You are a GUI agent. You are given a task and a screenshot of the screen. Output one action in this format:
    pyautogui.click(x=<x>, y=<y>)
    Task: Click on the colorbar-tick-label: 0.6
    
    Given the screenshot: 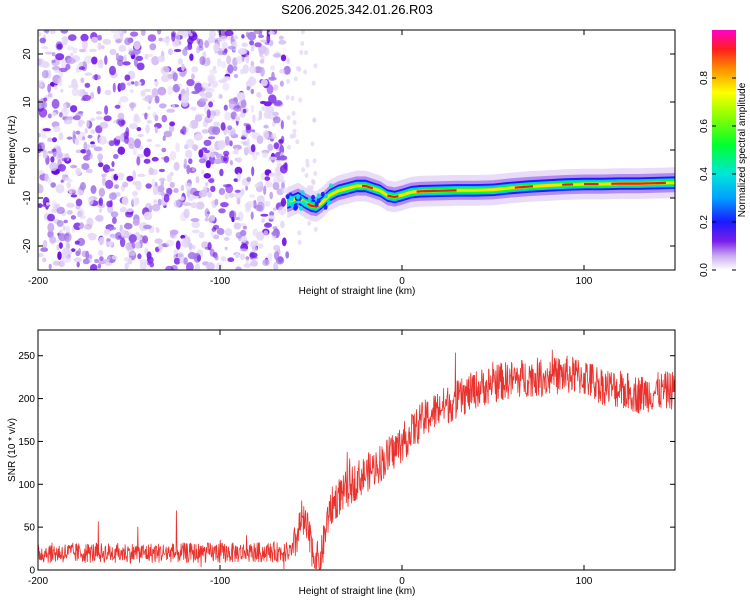 What is the action you would take?
    pyautogui.click(x=704, y=126)
    